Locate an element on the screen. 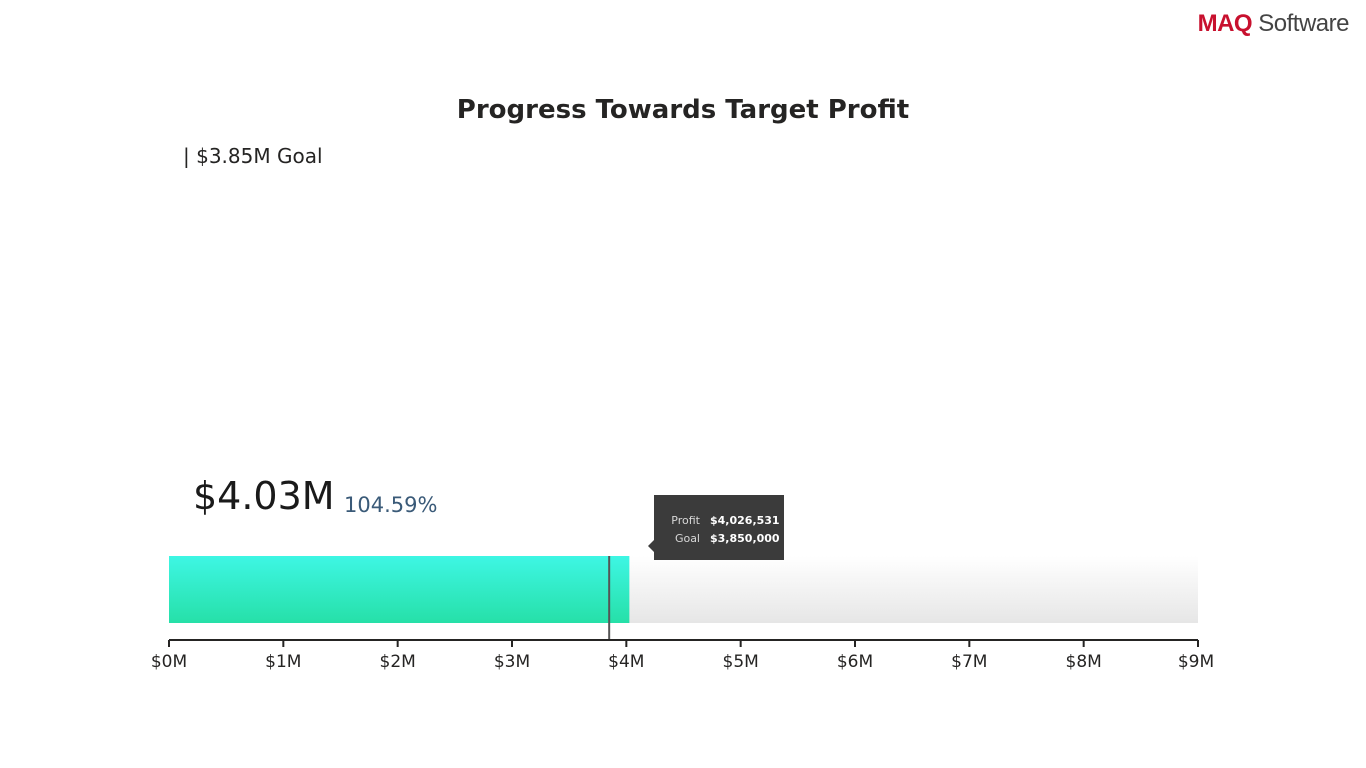 This screenshot has height=768, width=1366. tooltip-row-goal: Goal $3,850,000 is located at coordinates (719, 539).